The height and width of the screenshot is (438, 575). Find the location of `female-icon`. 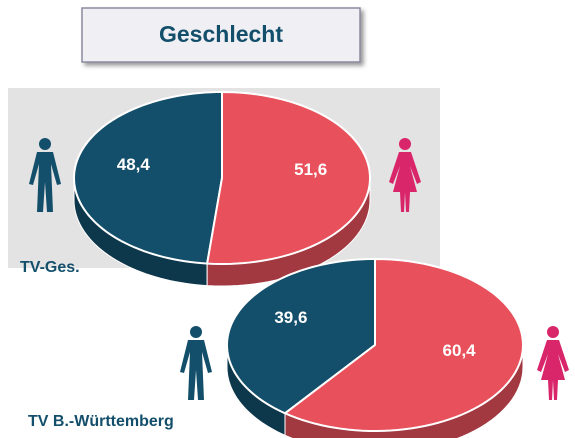

female-icon is located at coordinates (553, 363).